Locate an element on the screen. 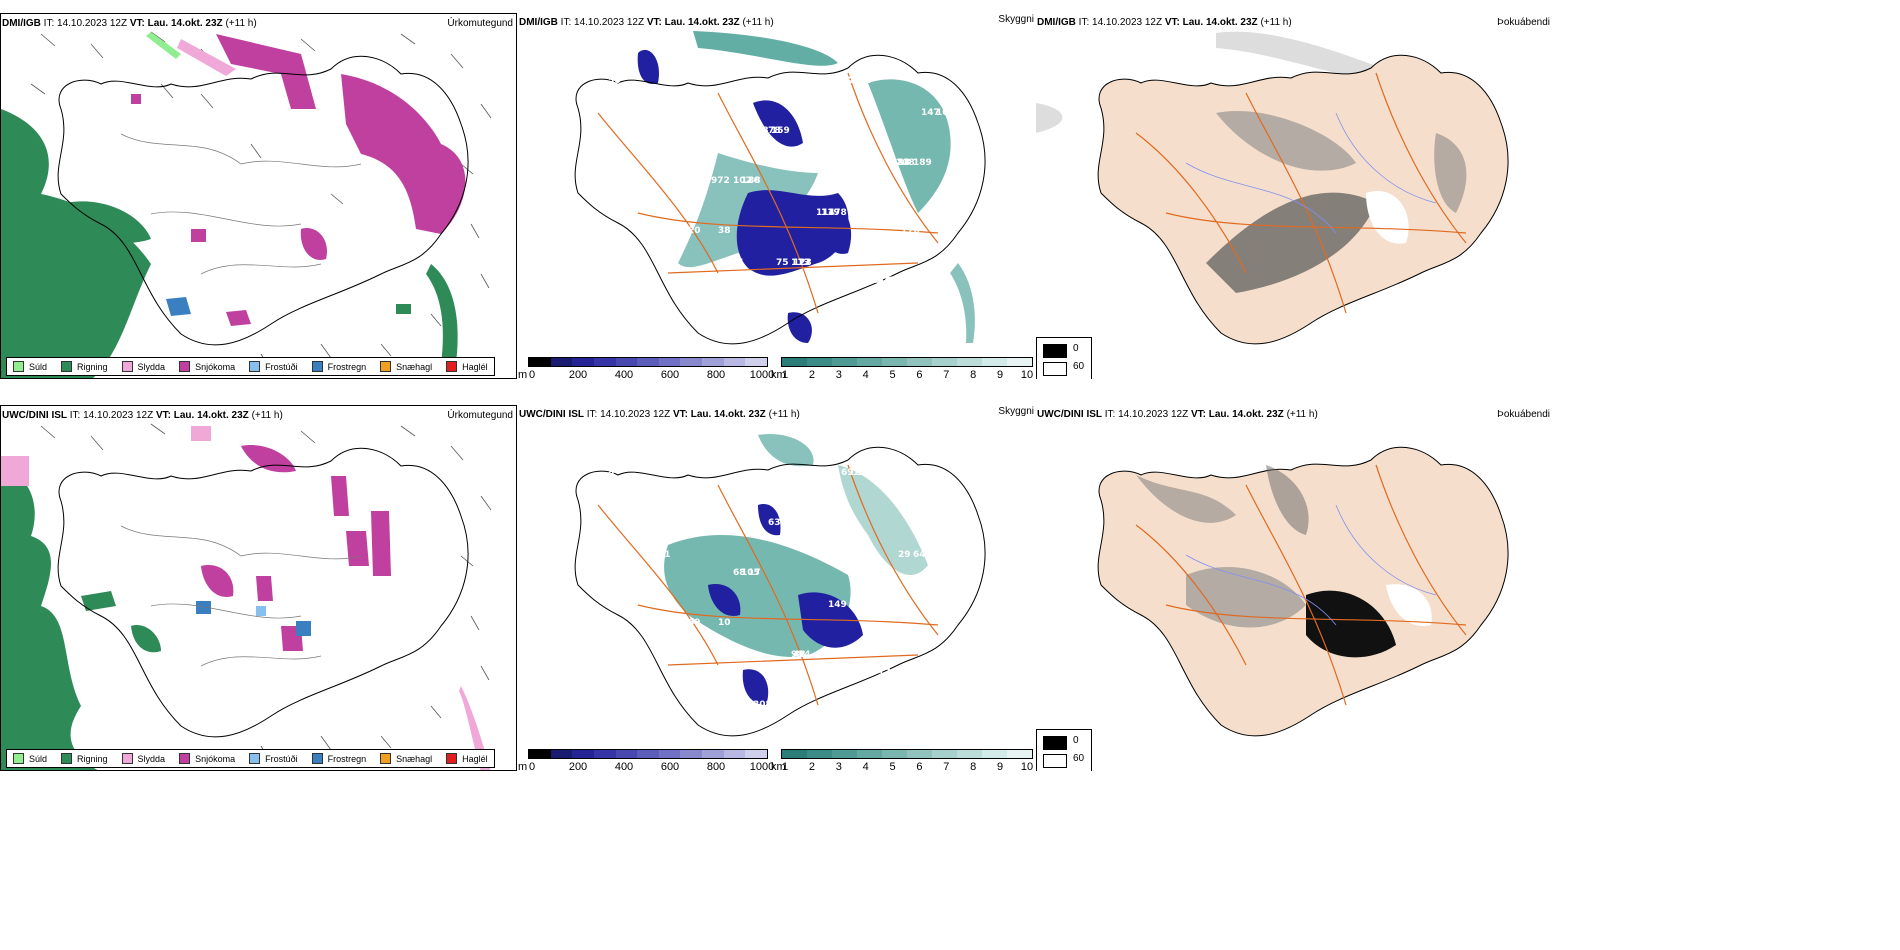 Image resolution: width=1900 pixels, height=950 pixels. cloud-base-value: 125 is located at coordinates (862, 473).